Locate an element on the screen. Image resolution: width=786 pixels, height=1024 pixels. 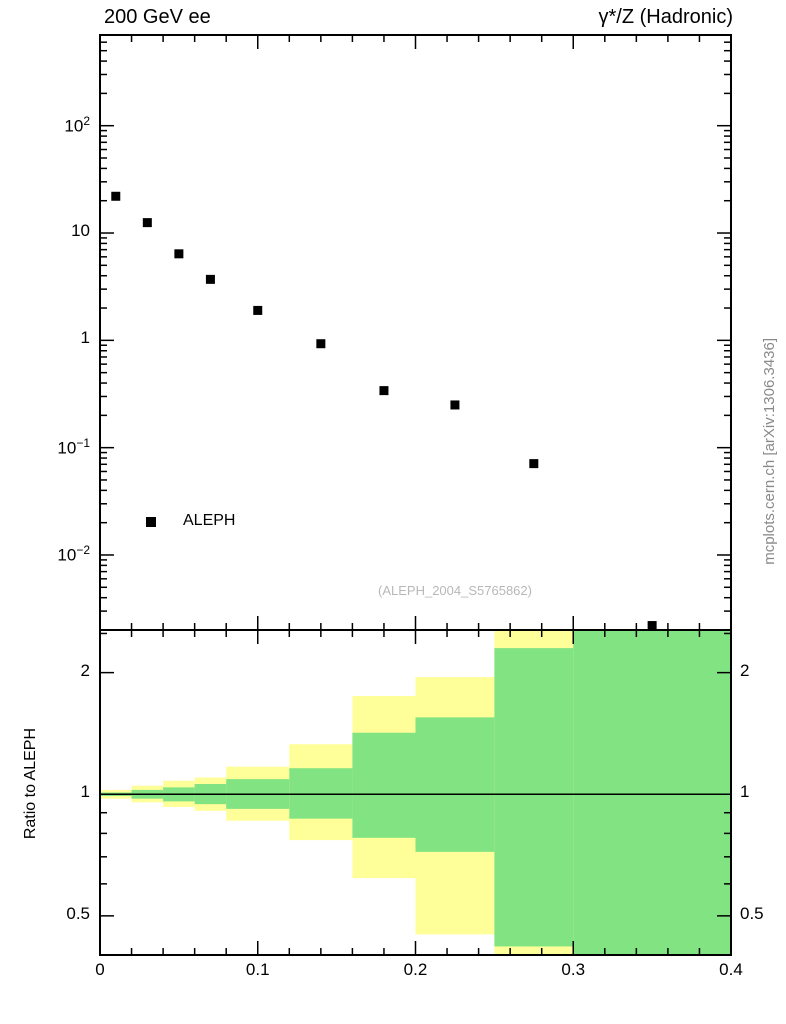
analysis-watermark: (ALEPH_2004_S5765862) is located at coordinates (455, 590).